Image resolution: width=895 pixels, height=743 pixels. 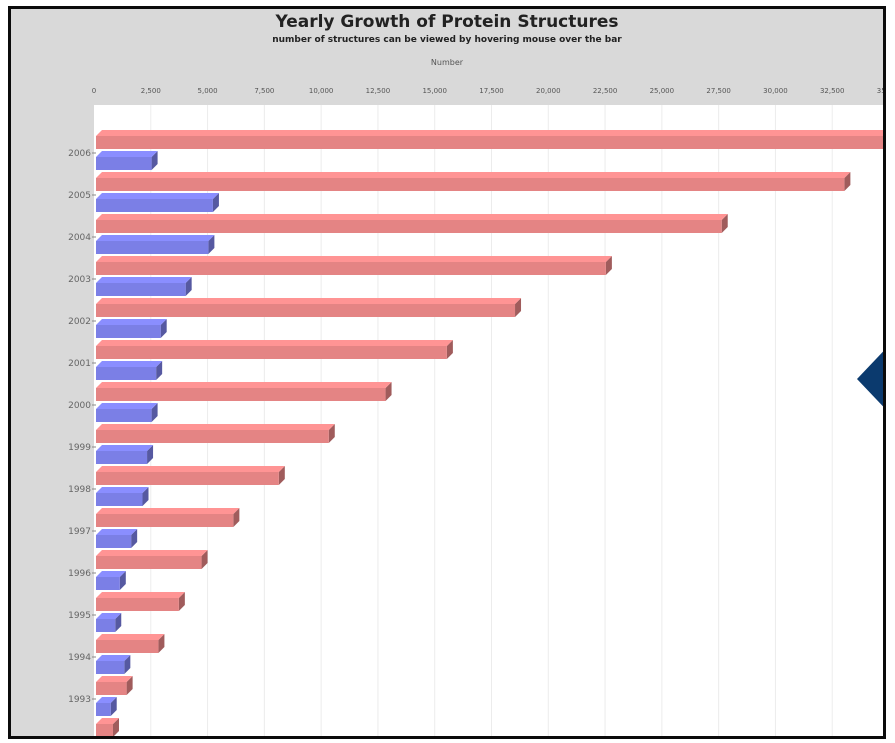 I want to click on x-axis-label: Number, so click(x=447, y=62).